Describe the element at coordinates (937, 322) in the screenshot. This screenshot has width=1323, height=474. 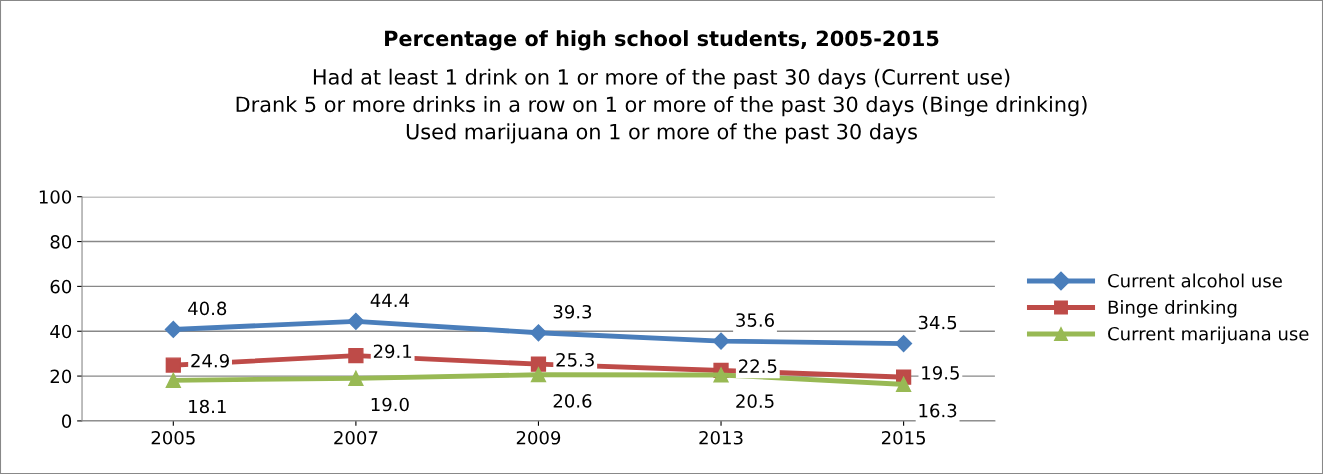
I see `data-label: 34.5` at that location.